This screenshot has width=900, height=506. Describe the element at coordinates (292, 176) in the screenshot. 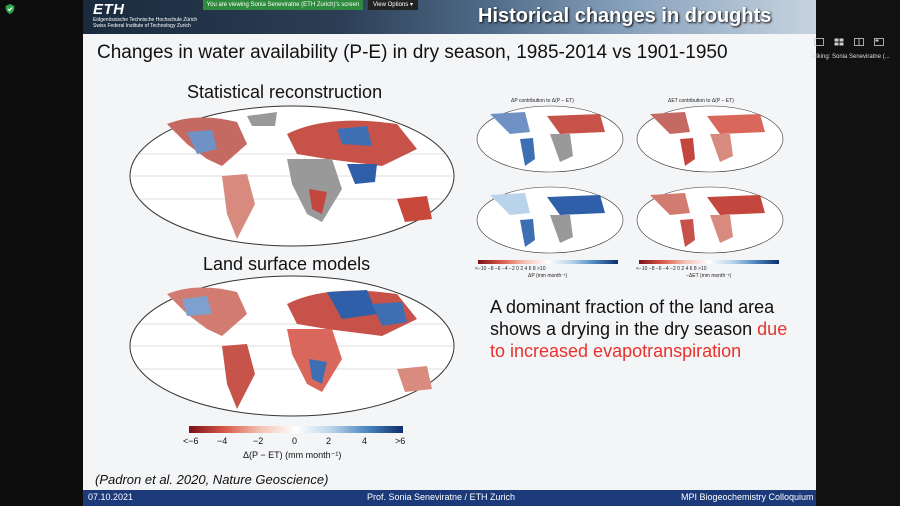

I see `statistical-reconstruction-map` at that location.